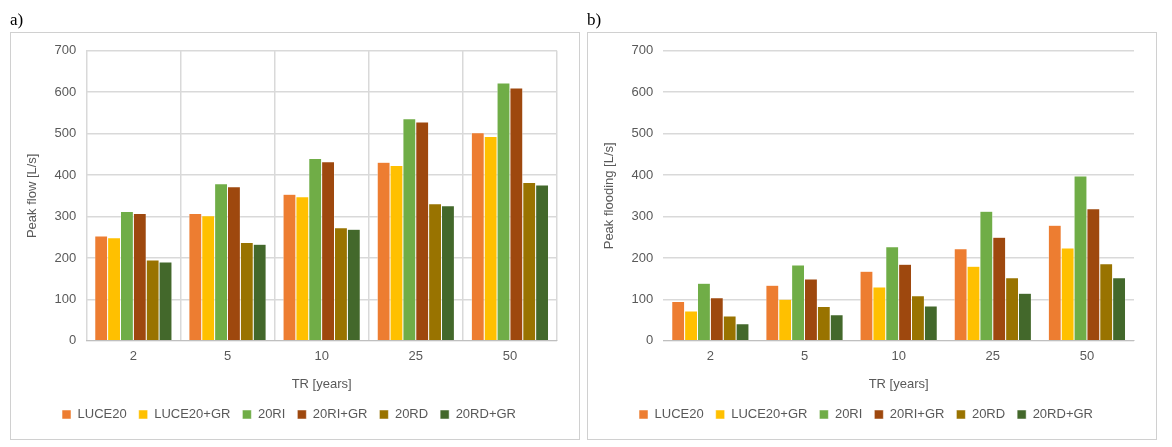 This screenshot has width=1172, height=447. What do you see at coordinates (17, 20) in the screenshot?
I see `chart-title: a)` at bounding box center [17, 20].